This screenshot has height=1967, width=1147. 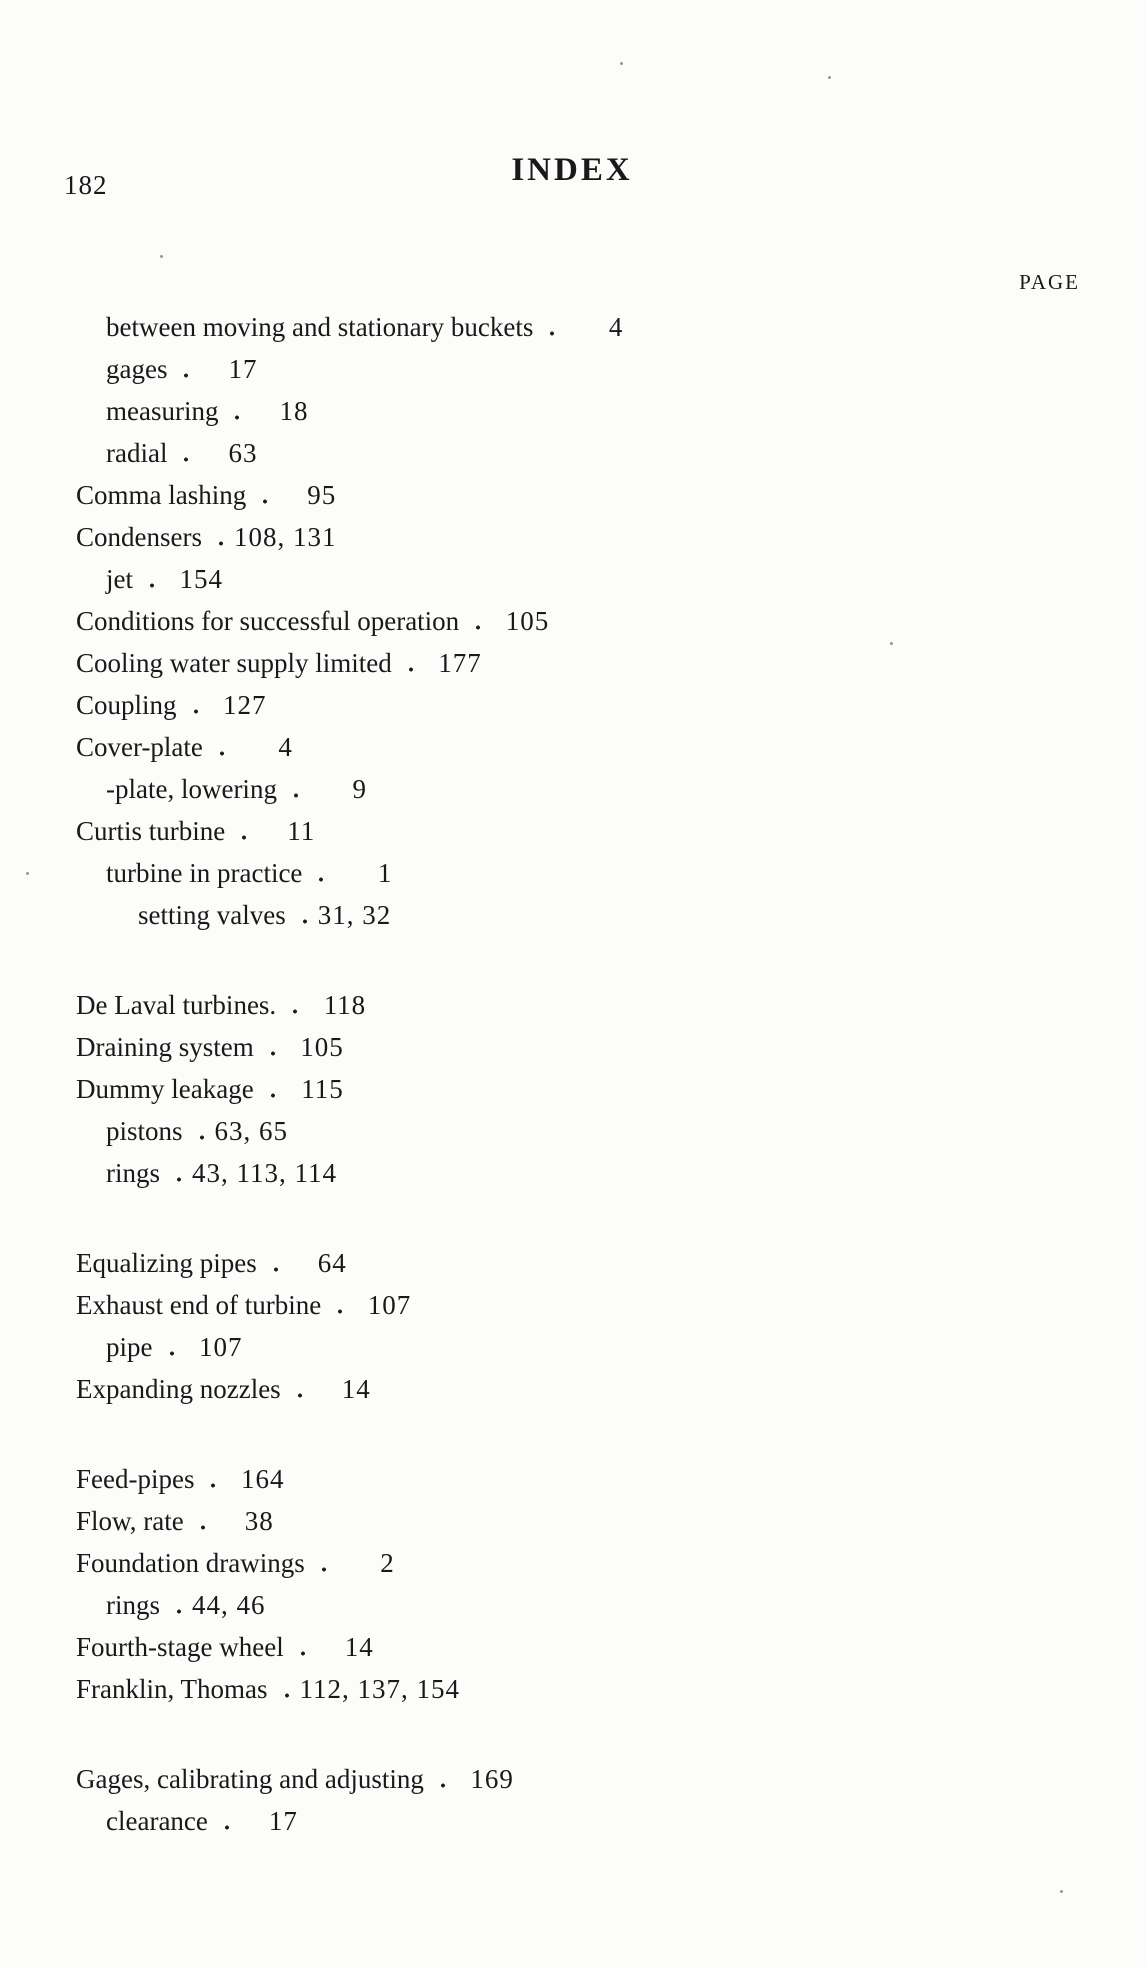 I want to click on index-entry-label: radial, so click(x=137, y=453).